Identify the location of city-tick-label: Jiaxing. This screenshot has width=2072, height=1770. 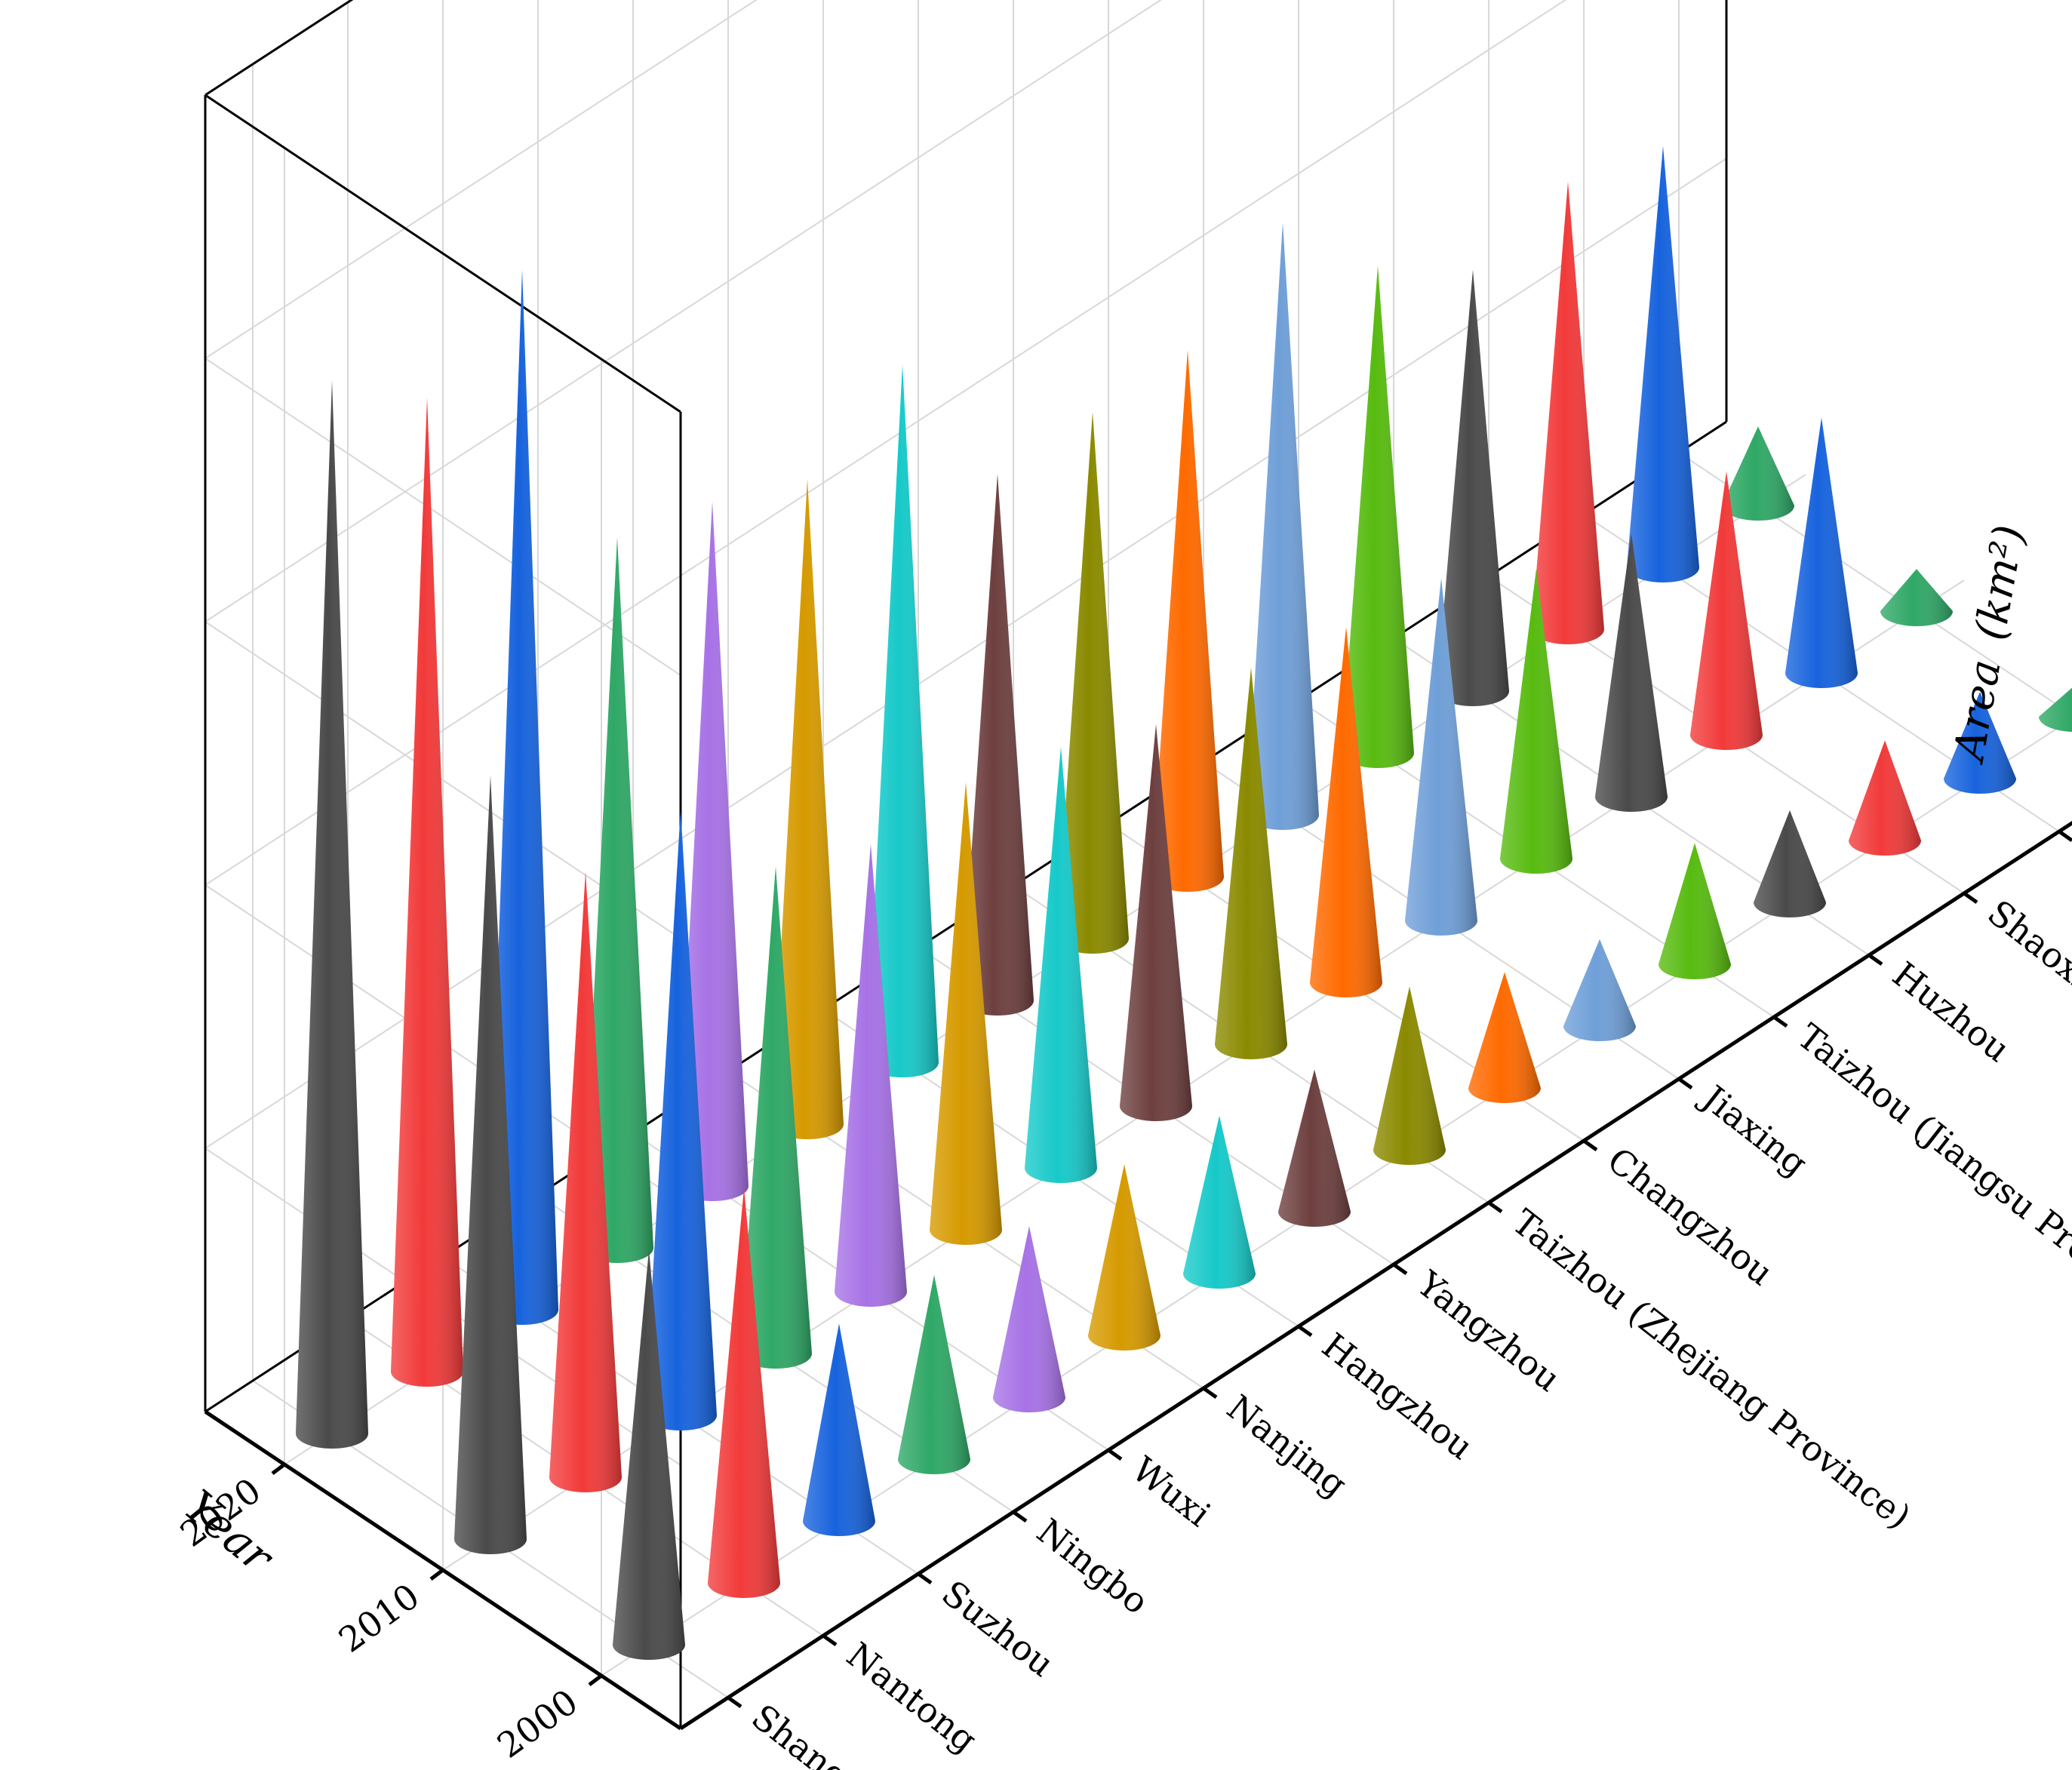
(1753, 1130).